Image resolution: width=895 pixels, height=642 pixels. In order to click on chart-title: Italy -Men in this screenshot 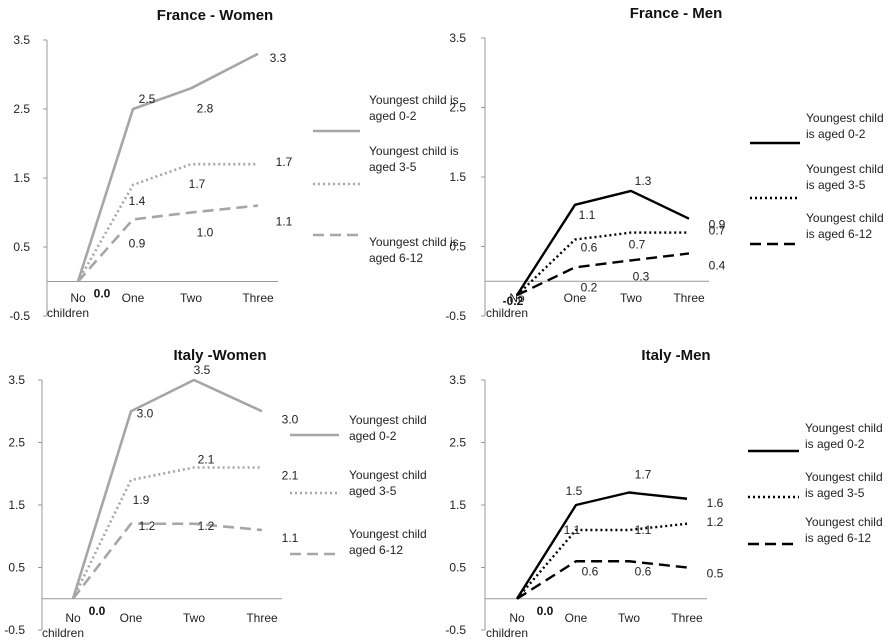, I will do `click(675, 355)`.